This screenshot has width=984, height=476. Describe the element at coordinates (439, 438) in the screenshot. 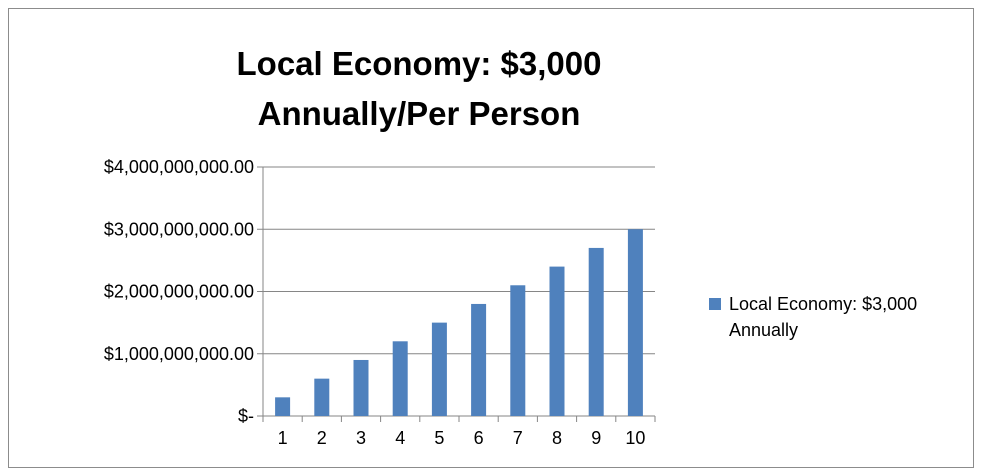

I see `x-tick-label: 5` at that location.